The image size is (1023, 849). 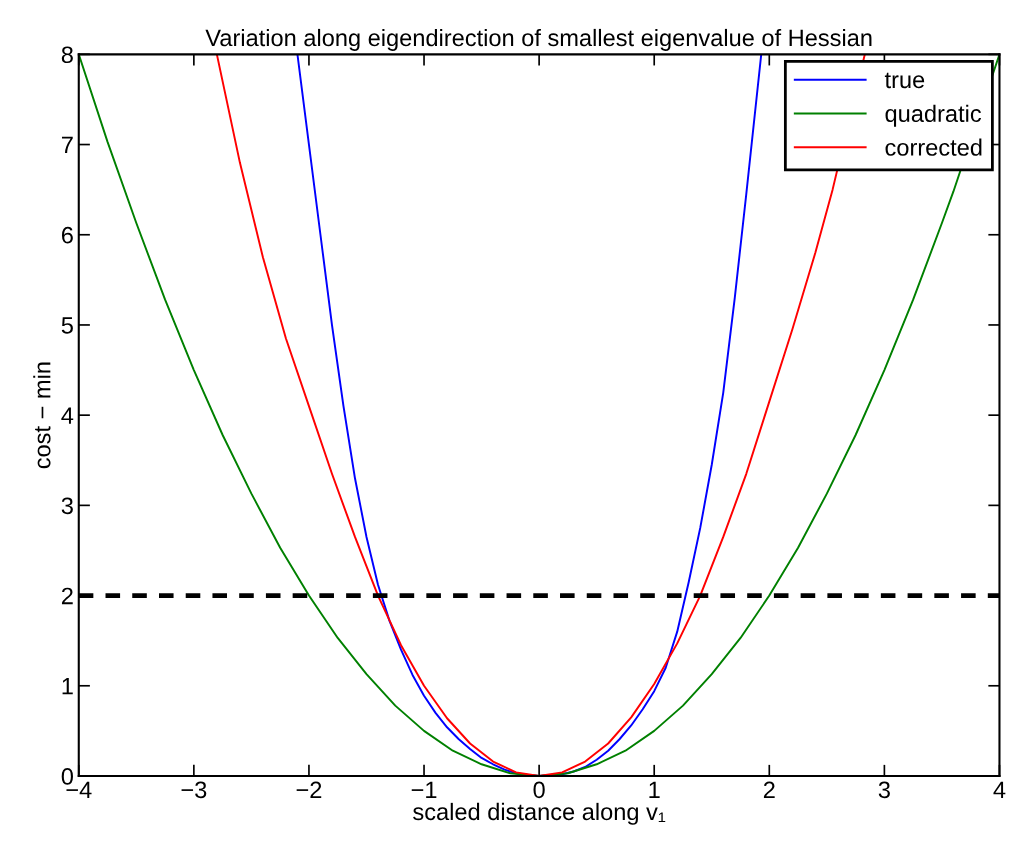 What do you see at coordinates (999, 789) in the screenshot?
I see `x-tick-label: 4` at bounding box center [999, 789].